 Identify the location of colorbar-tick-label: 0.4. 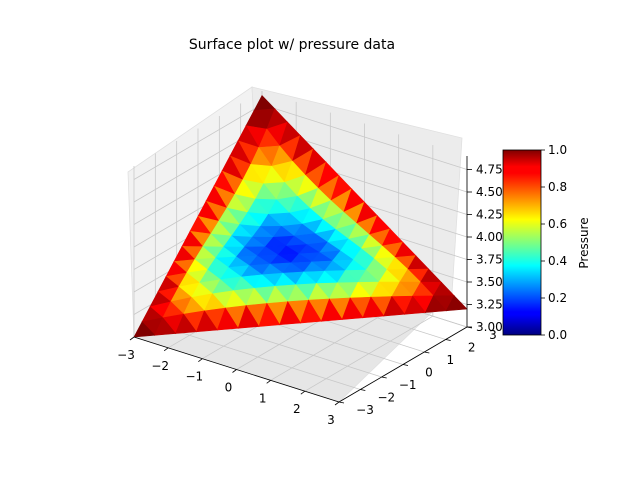
(557, 261).